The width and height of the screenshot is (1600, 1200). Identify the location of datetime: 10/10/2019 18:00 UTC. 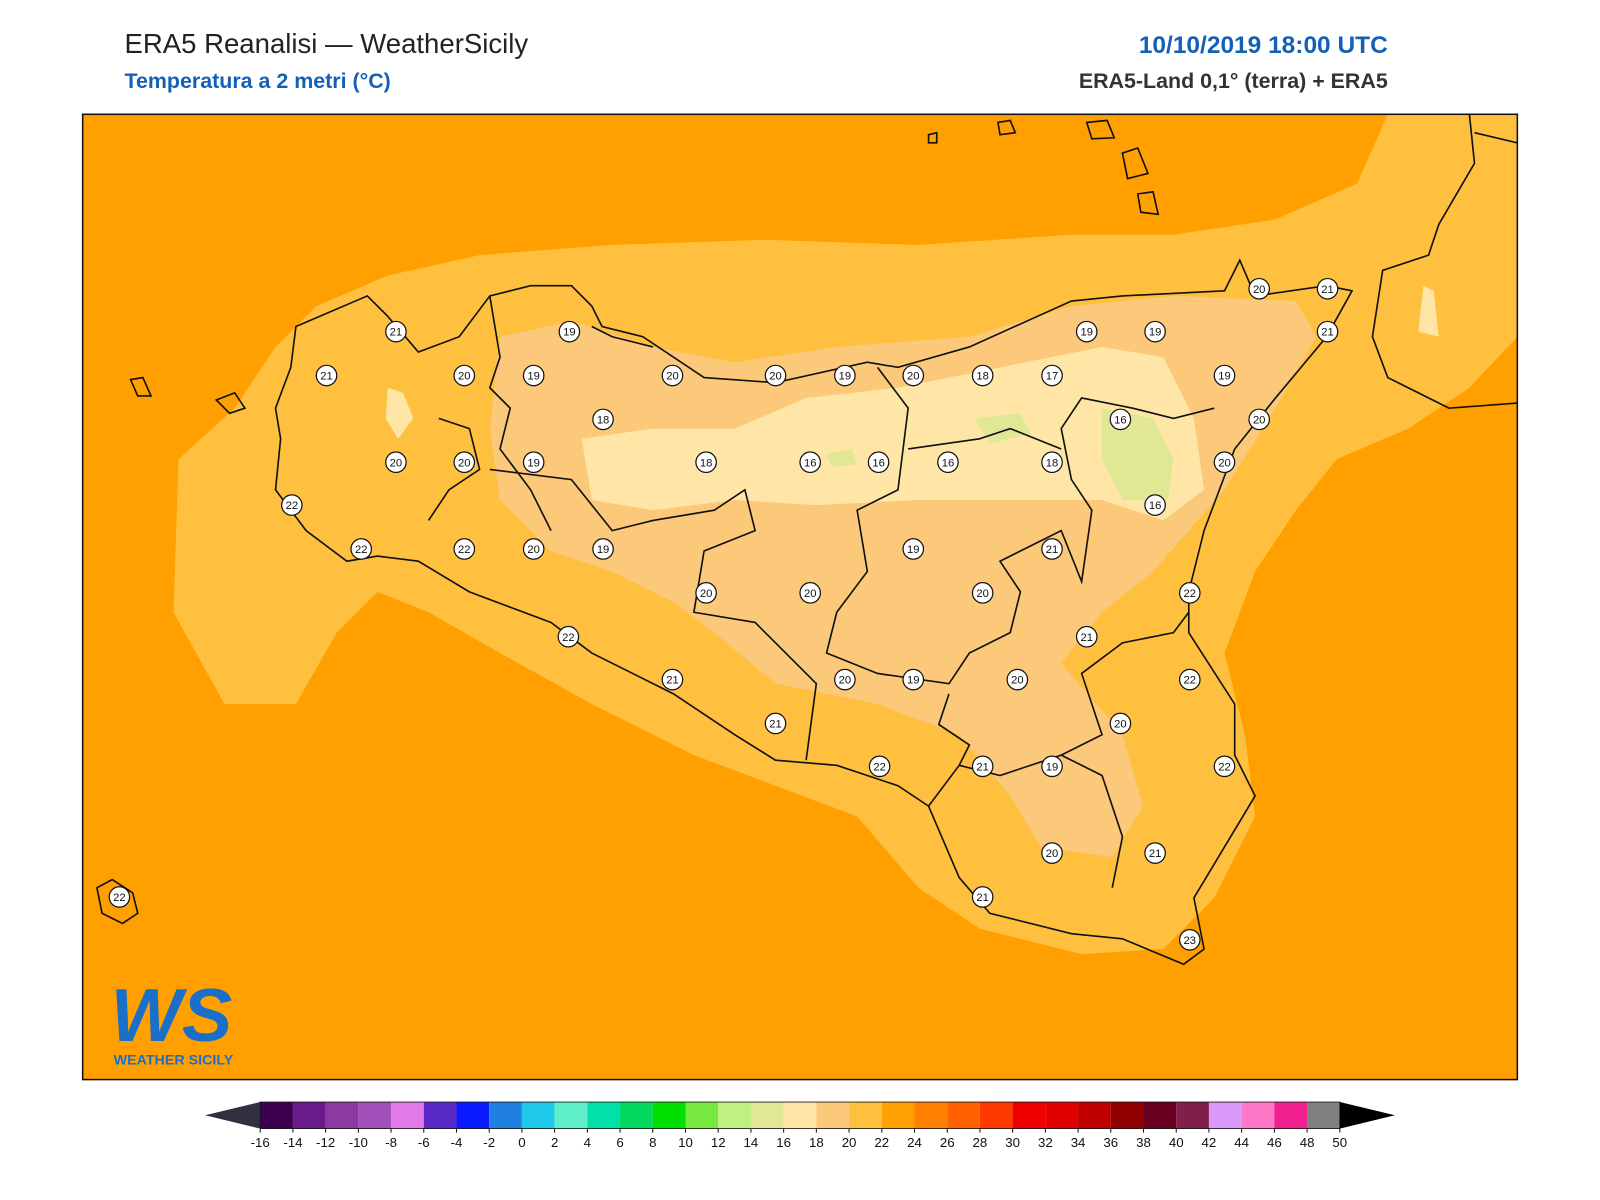
(1263, 45).